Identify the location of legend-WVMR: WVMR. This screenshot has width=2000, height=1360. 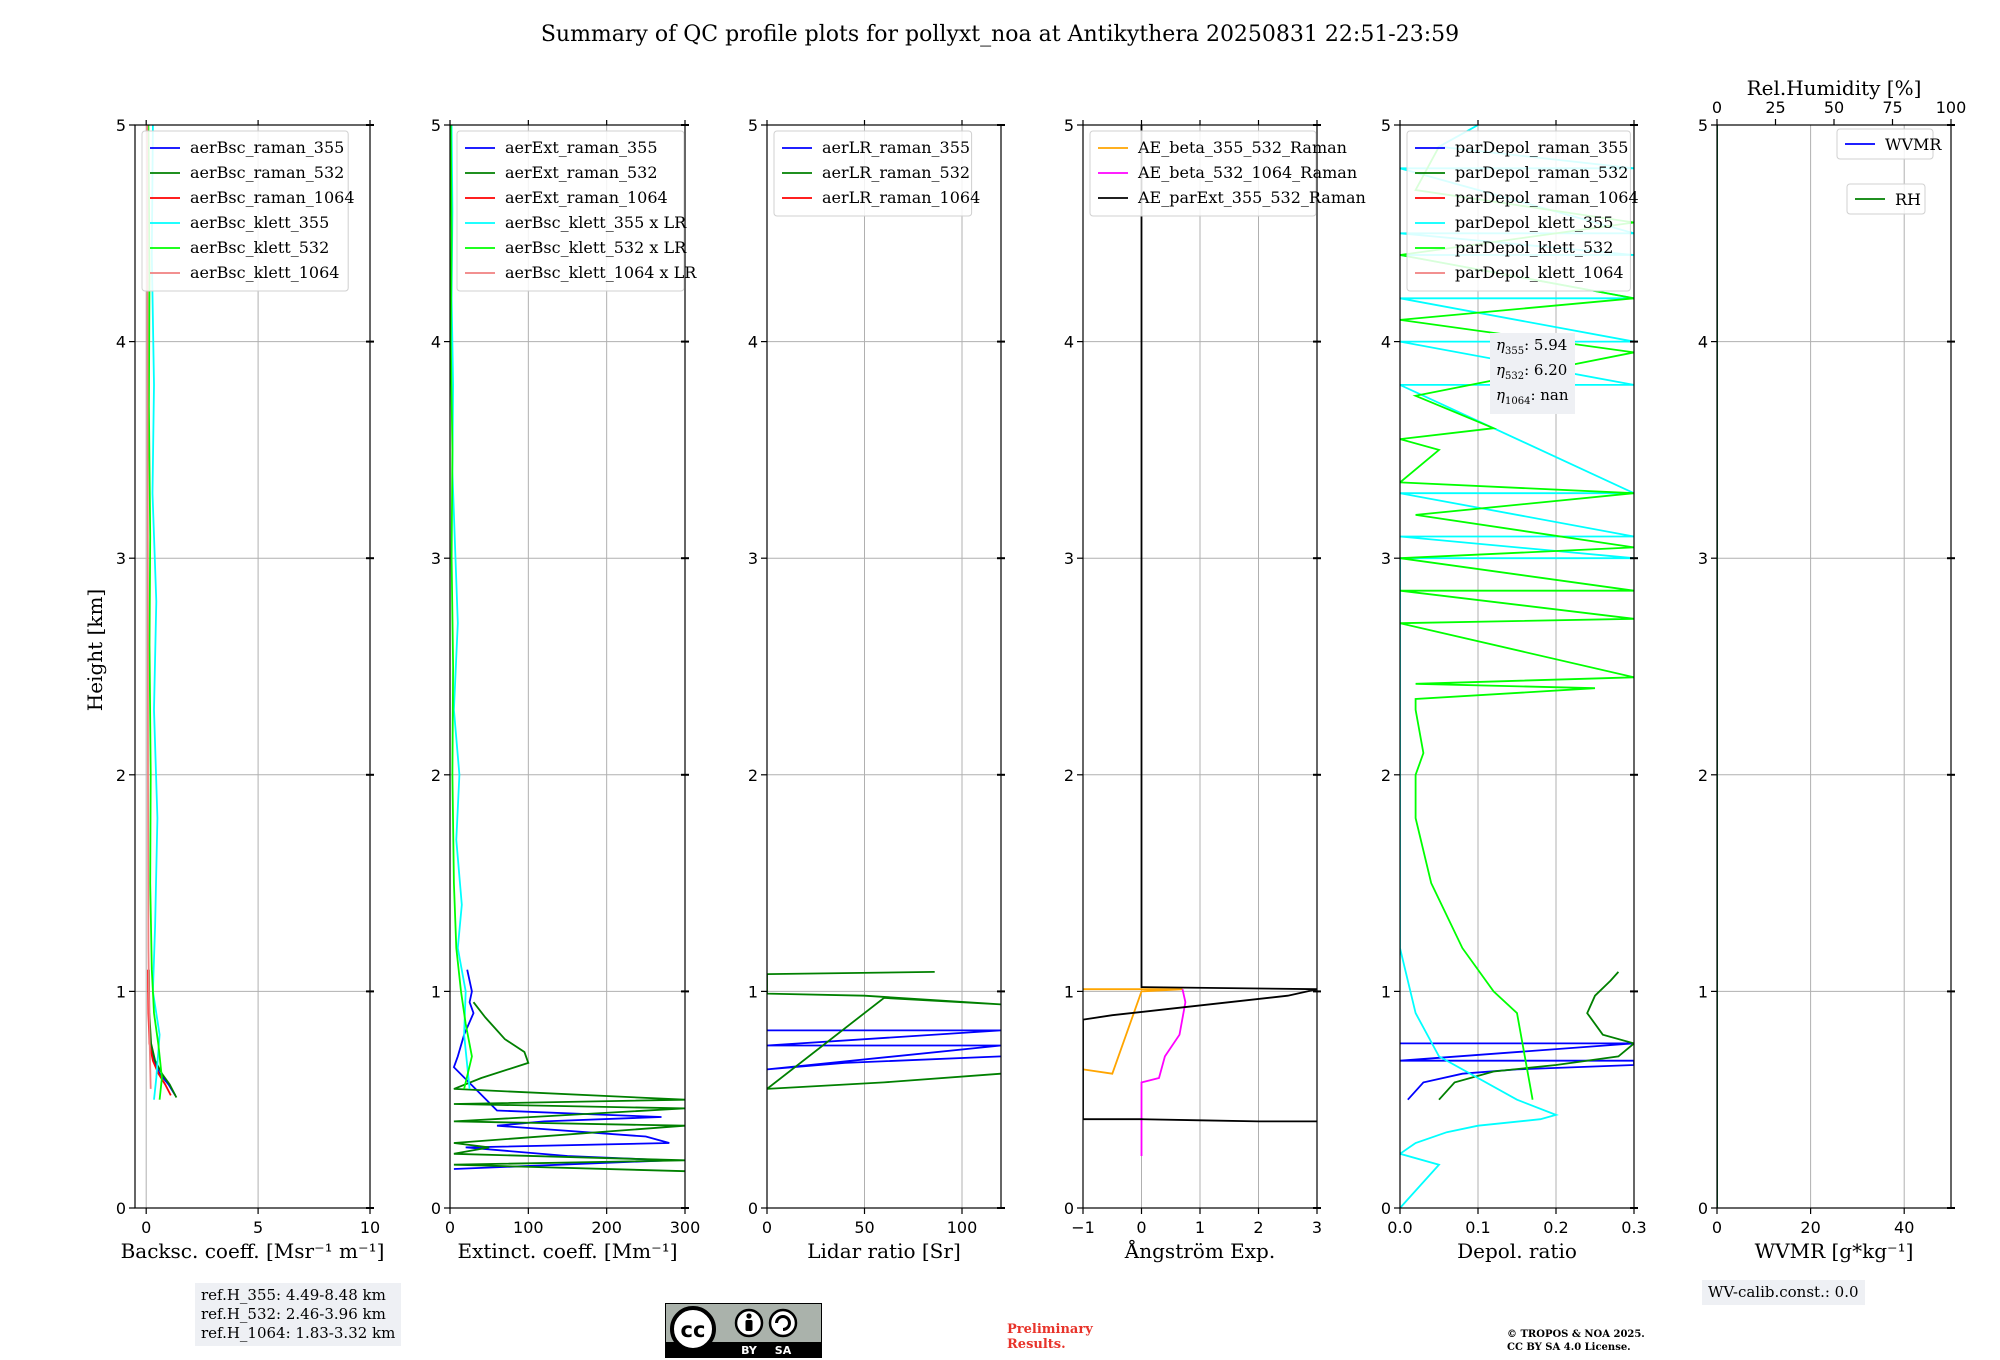
(1889, 144).